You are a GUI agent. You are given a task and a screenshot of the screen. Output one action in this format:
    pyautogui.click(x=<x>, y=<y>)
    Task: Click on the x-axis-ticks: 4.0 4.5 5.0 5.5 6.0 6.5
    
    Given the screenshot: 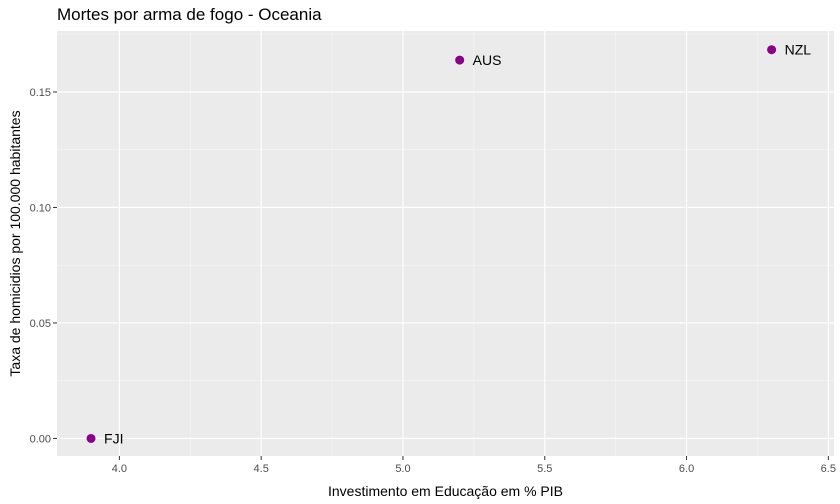 What is the action you would take?
    pyautogui.click(x=474, y=465)
    